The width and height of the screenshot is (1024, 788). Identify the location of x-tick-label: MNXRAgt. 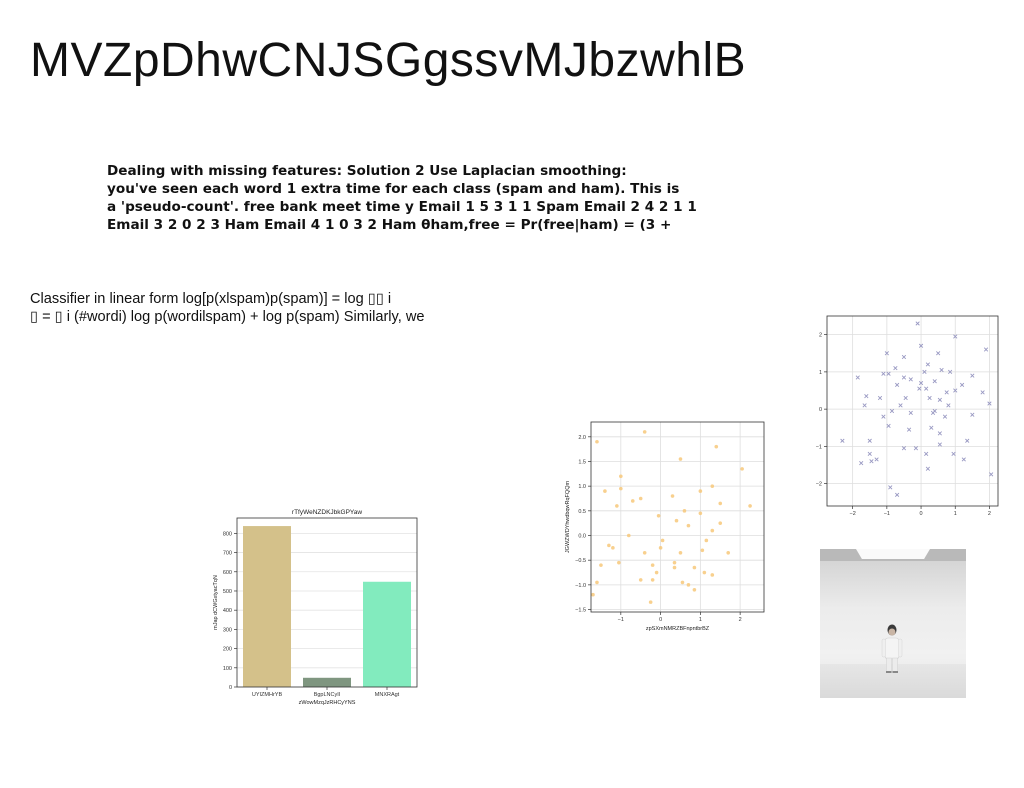
(387, 695).